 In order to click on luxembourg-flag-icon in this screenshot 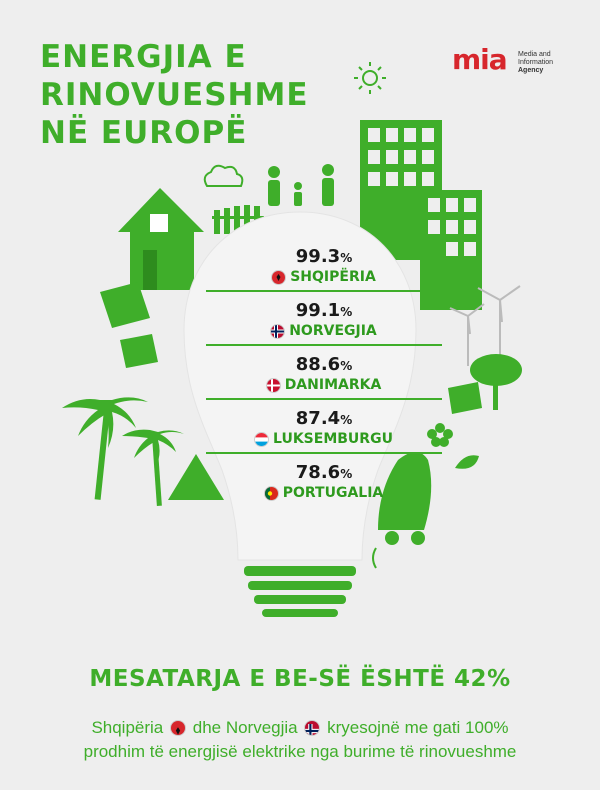, I will do `click(262, 439)`.